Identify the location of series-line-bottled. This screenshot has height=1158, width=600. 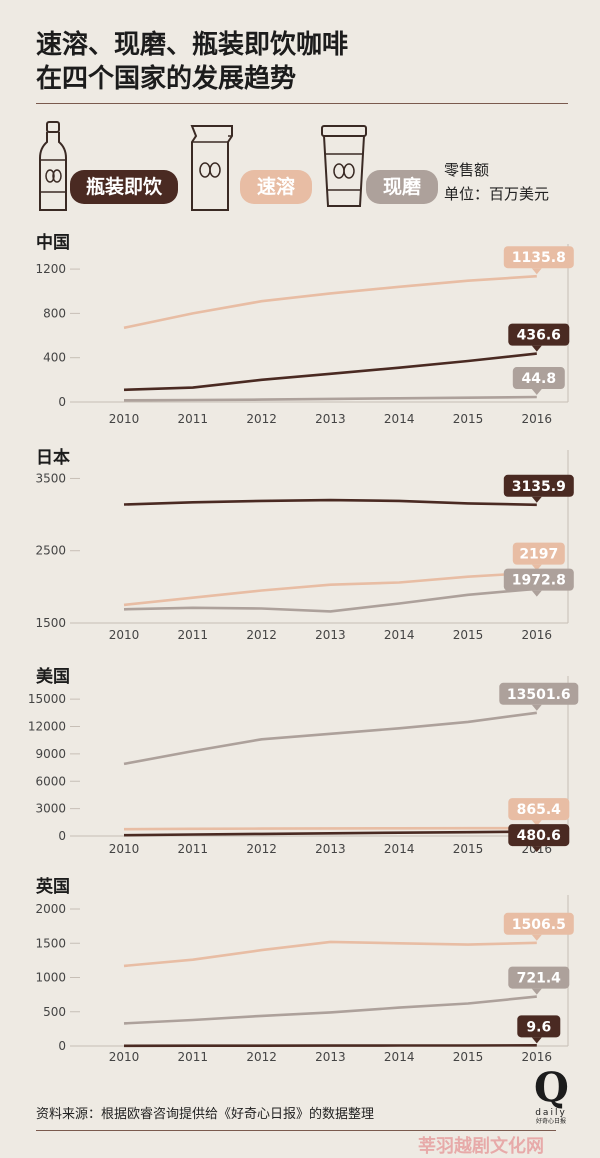
(330, 372).